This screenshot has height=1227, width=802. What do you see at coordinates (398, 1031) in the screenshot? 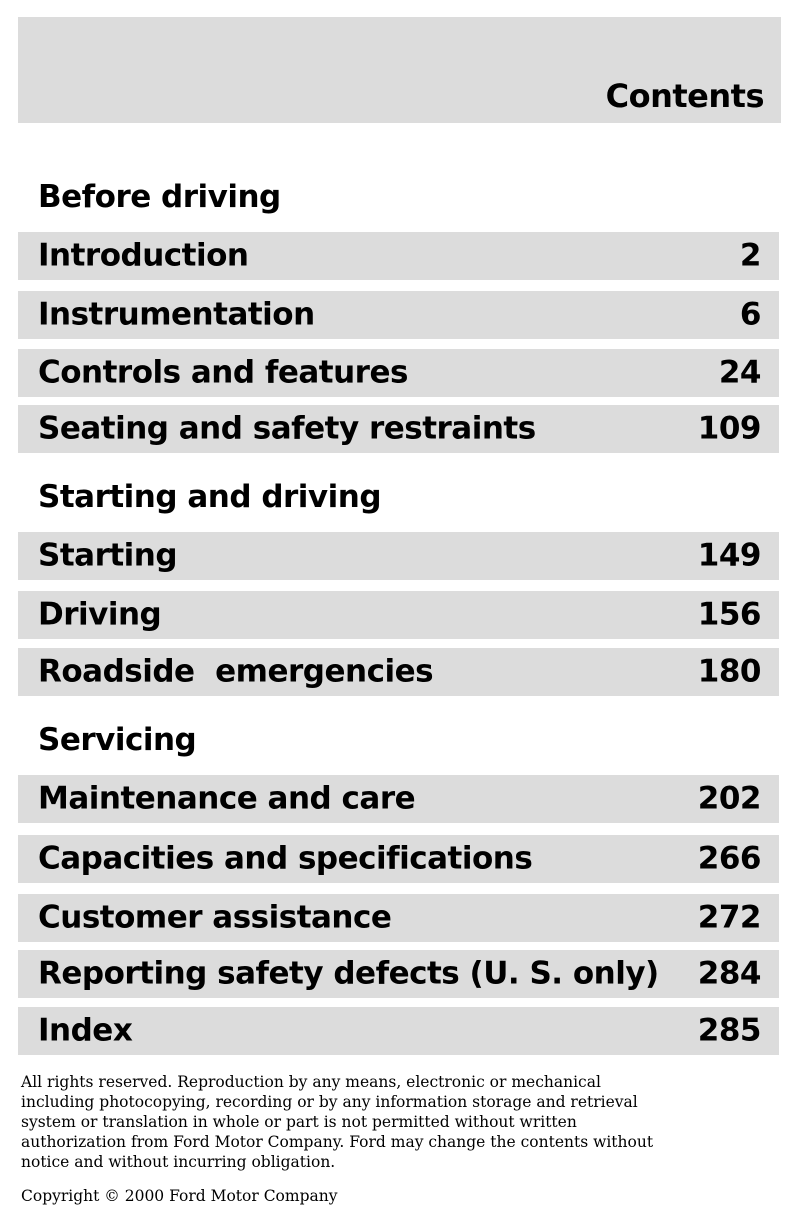
I see `toc-row-index: Index 285` at bounding box center [398, 1031].